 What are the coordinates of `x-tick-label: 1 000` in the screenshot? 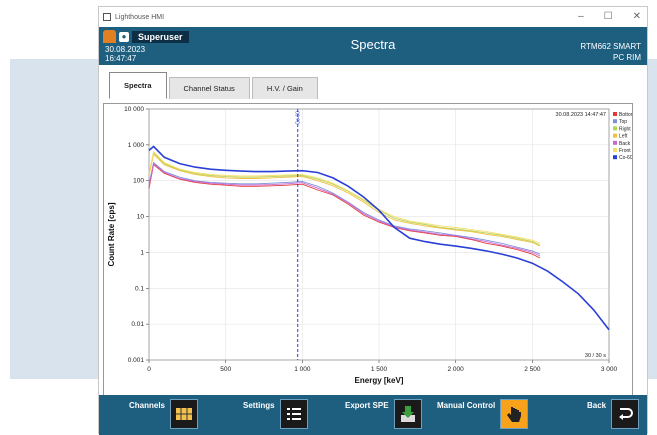 It's located at (302, 369).